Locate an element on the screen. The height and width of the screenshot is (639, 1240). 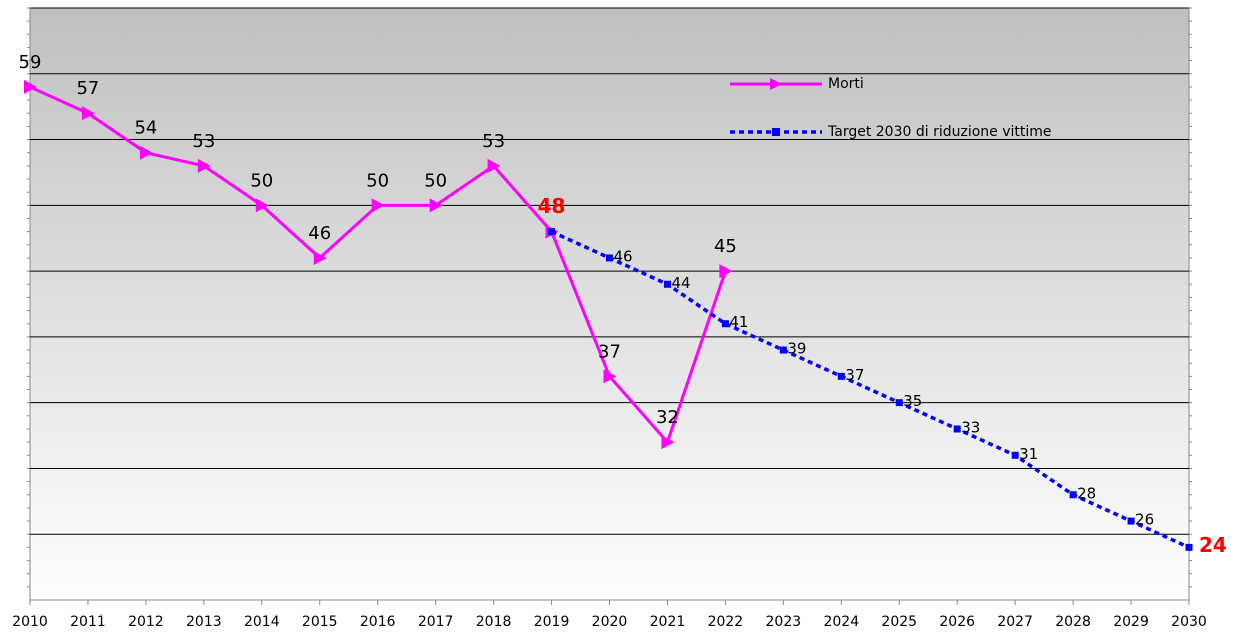
data-label: 57 is located at coordinates (87, 88).